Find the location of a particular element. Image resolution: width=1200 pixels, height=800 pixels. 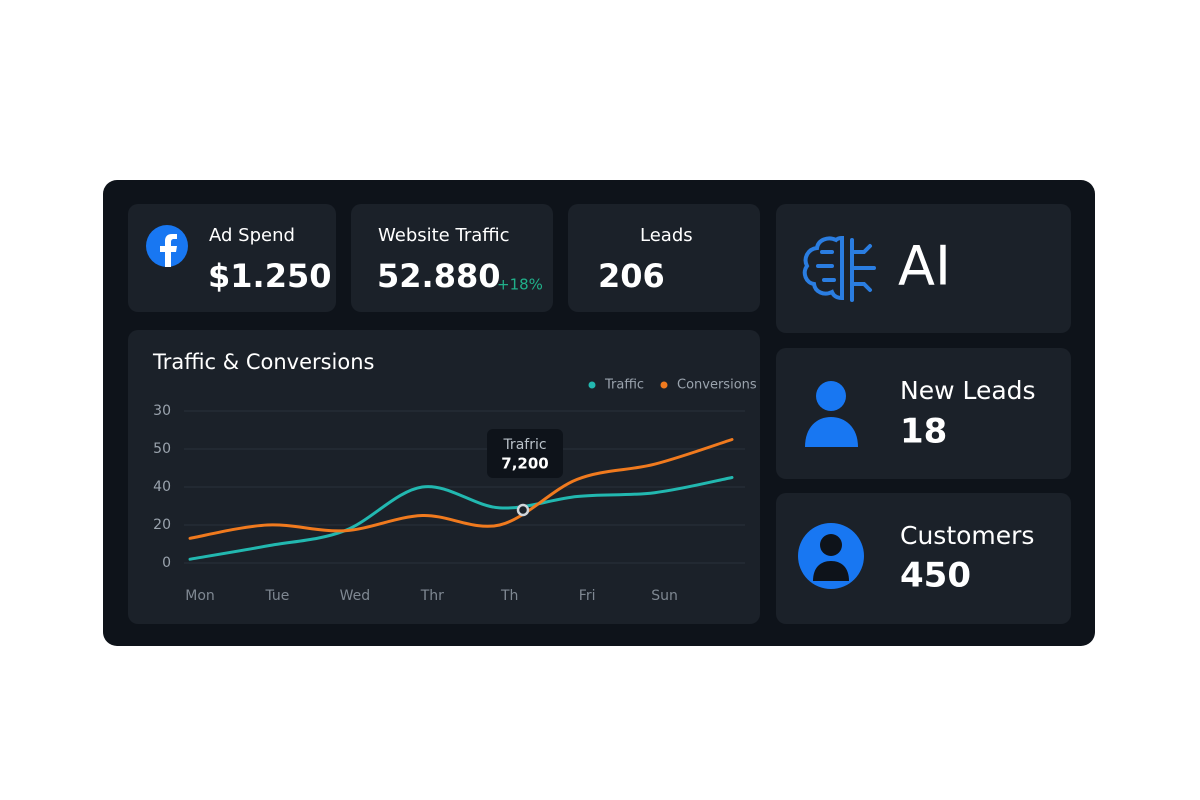

legend-label: Conversions is located at coordinates (717, 385).